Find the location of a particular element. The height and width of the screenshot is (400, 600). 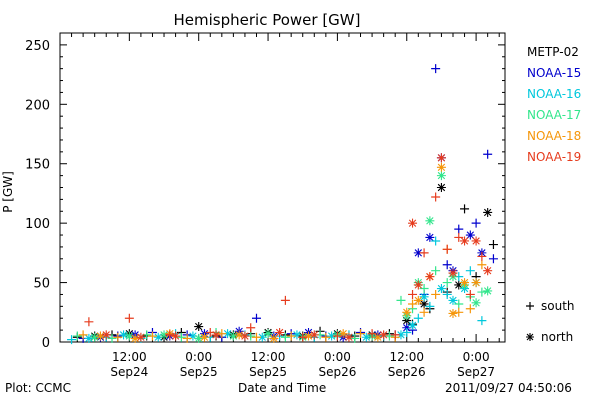

x-axis-label: Date and Time is located at coordinates (282, 388).